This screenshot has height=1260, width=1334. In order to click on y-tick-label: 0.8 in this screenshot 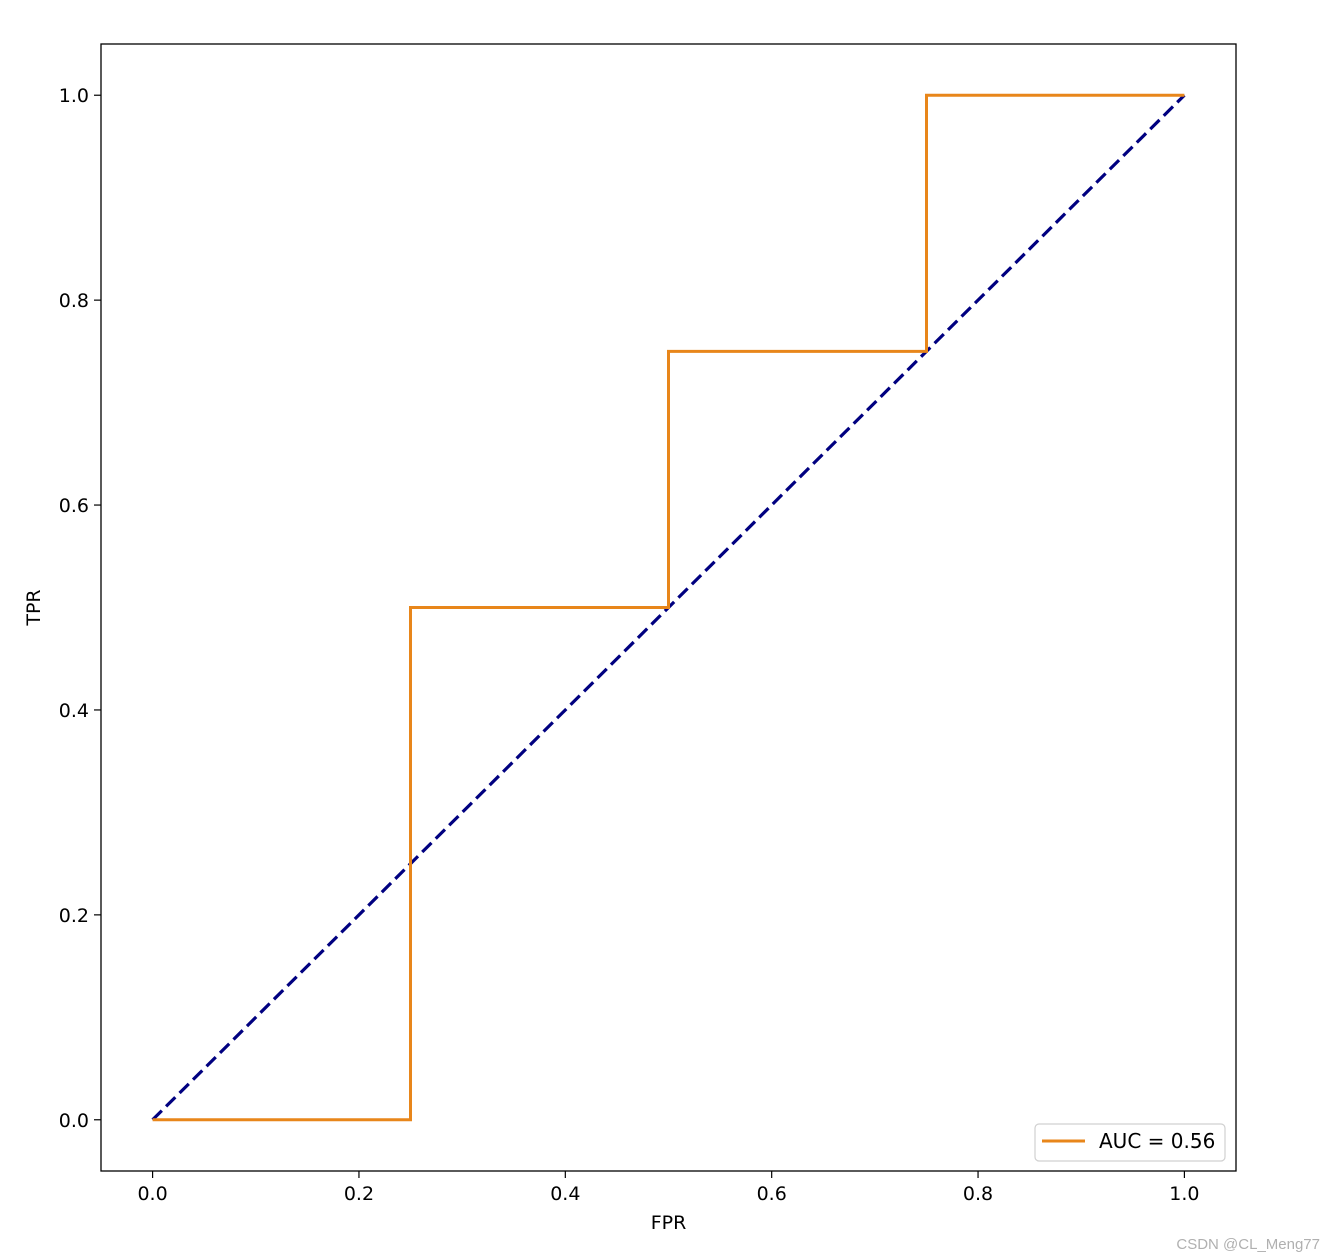, I will do `click(74, 301)`.